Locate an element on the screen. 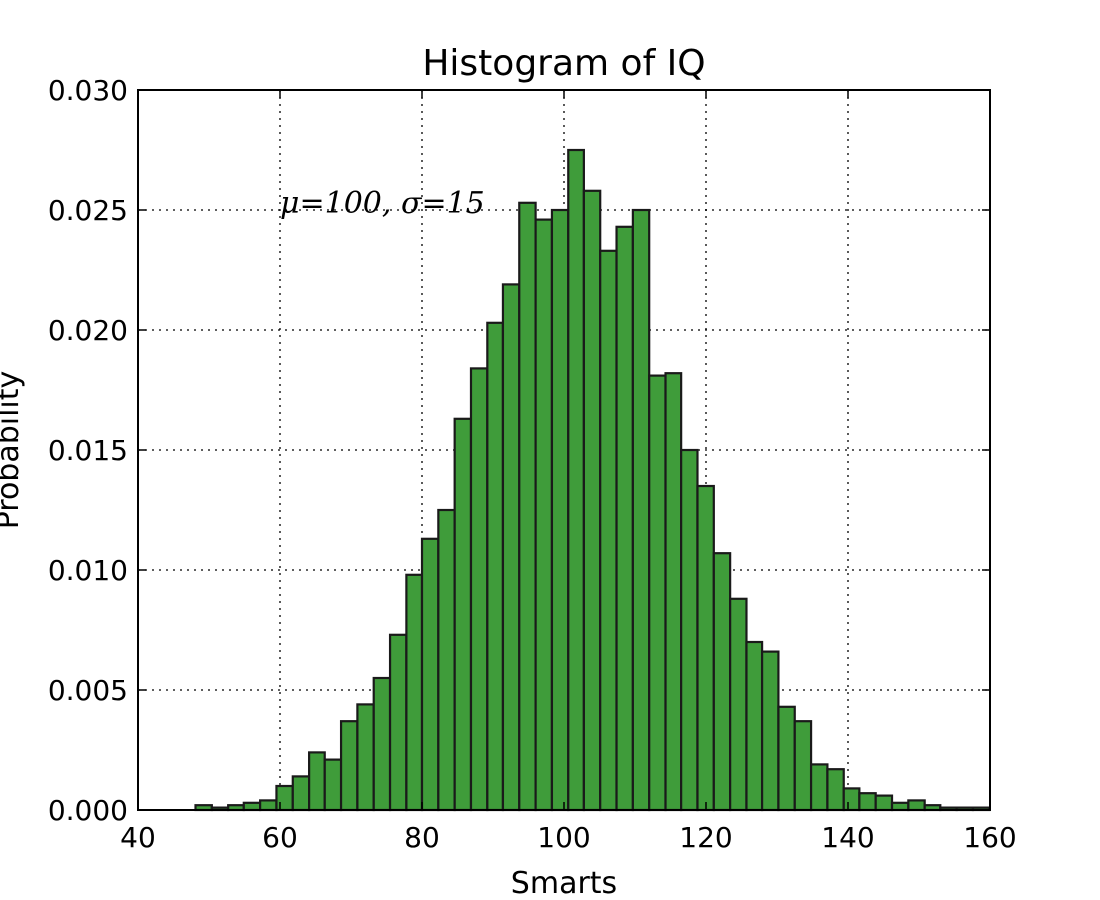  y-axis-label: Probability is located at coordinates (13, 450).